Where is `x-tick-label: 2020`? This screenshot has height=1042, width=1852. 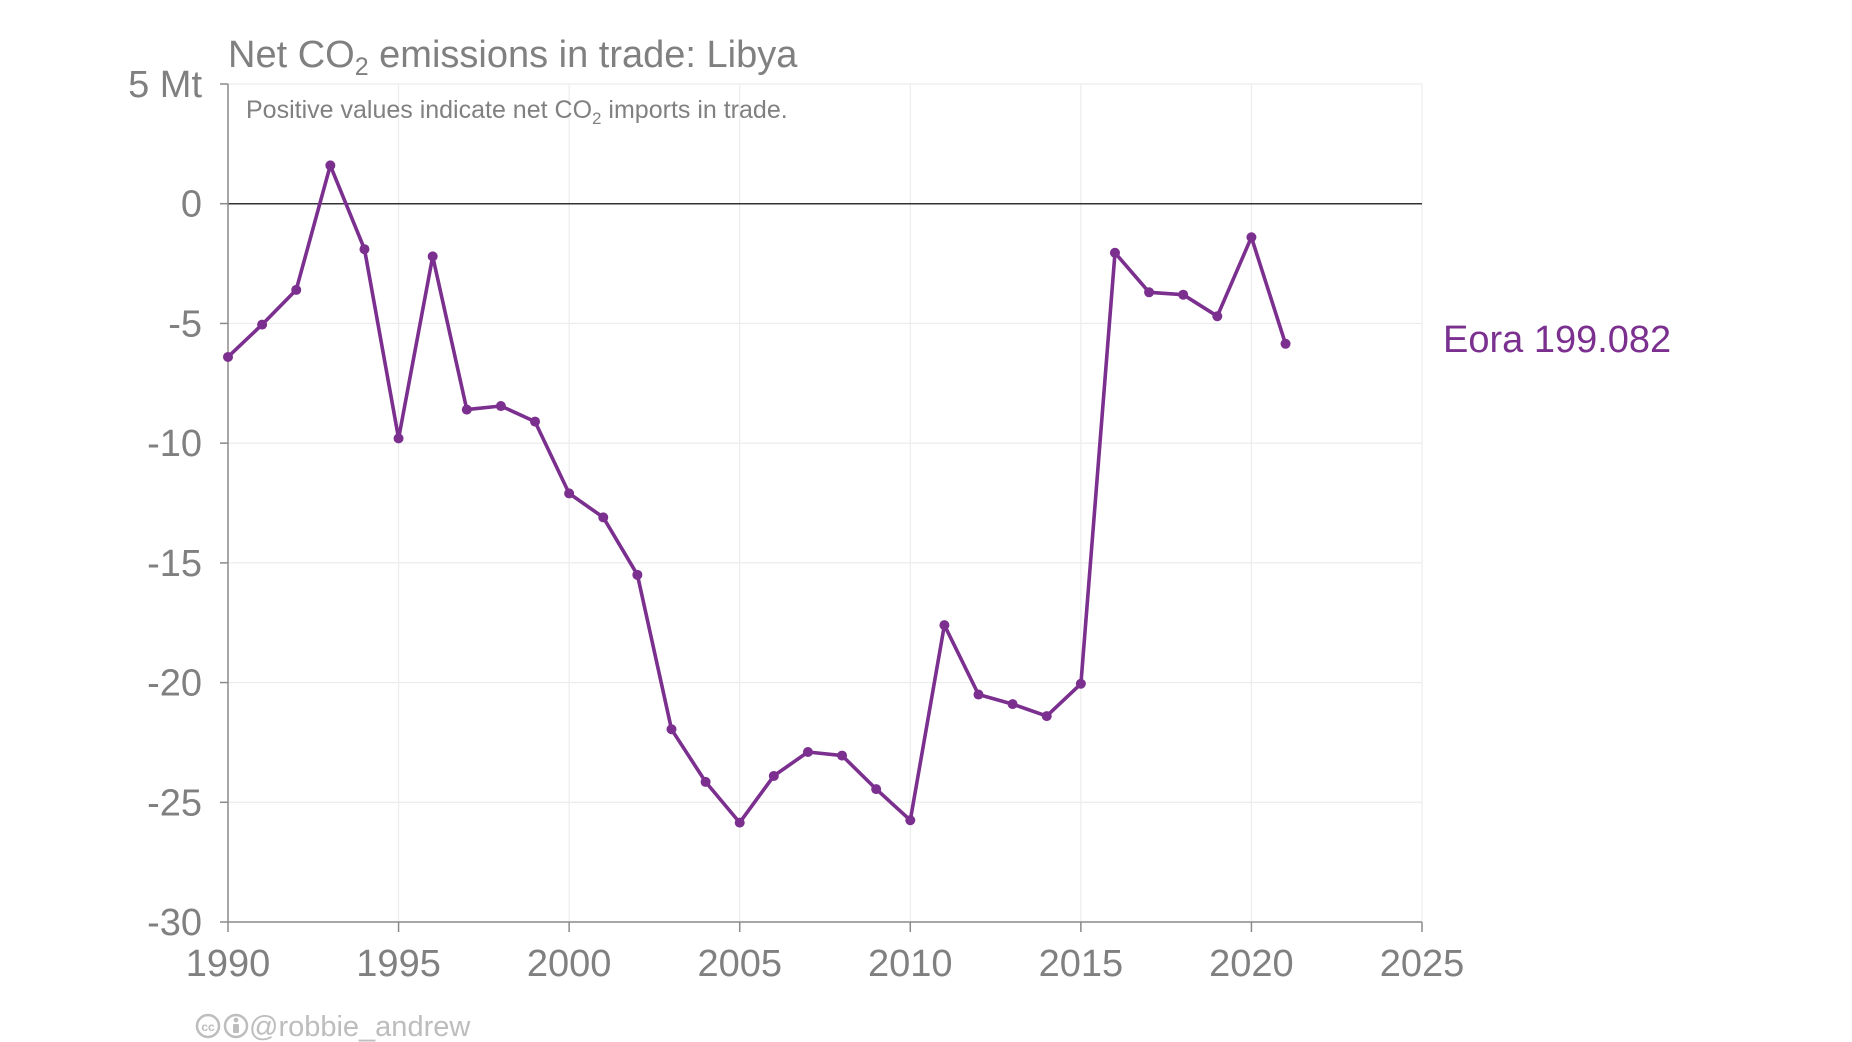
x-tick-label: 2020 is located at coordinates (1251, 964).